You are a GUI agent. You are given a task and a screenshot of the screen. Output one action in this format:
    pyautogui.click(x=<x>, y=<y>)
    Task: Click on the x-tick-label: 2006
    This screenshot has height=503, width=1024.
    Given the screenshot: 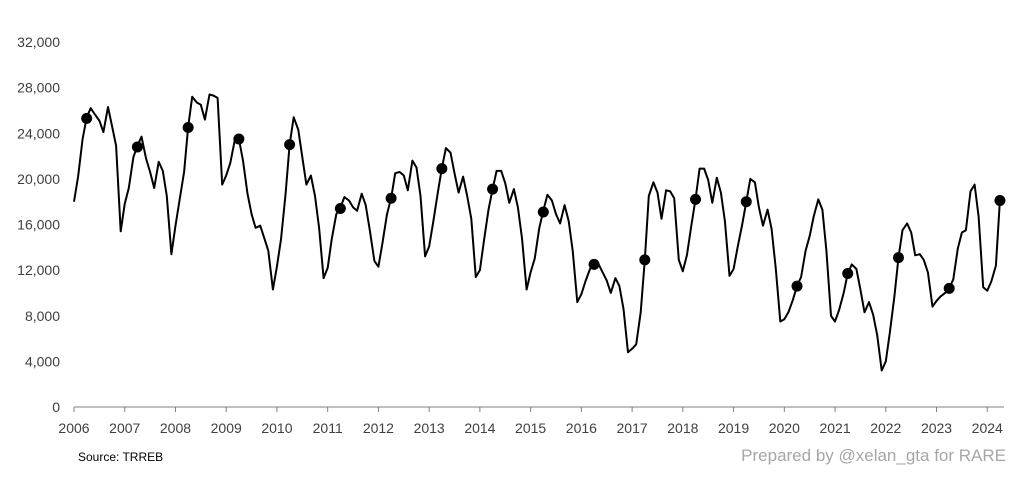 What is the action you would take?
    pyautogui.click(x=73, y=428)
    